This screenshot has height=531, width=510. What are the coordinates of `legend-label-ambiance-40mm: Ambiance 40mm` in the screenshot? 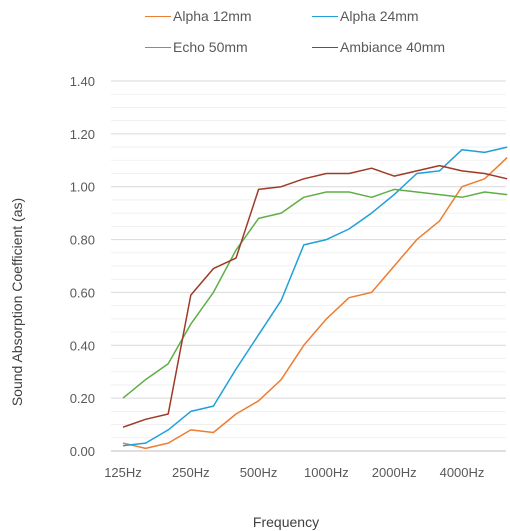 It's located at (393, 47).